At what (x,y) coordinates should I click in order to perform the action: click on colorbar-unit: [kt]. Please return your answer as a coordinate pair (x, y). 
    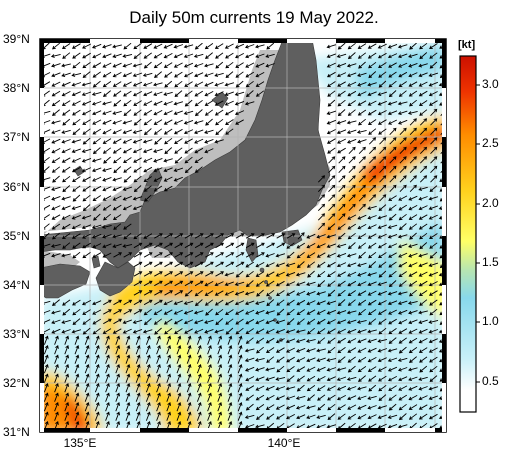
    Looking at the image, I should click on (467, 45).